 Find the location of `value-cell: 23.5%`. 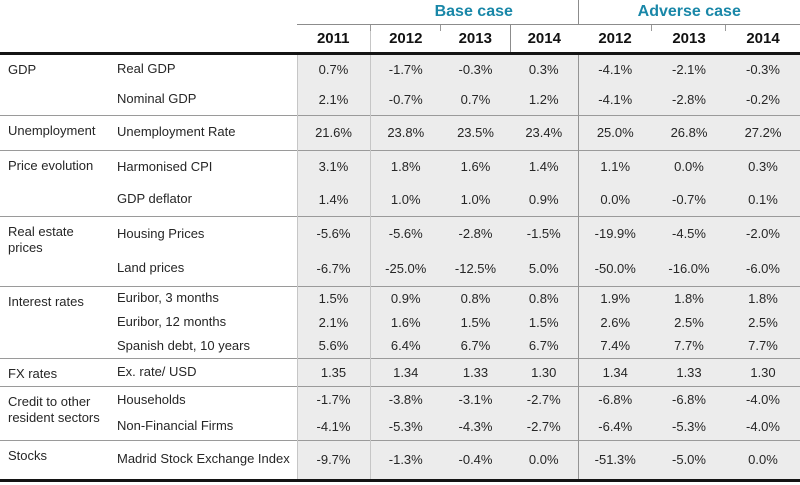

value-cell: 23.5% is located at coordinates (475, 132).